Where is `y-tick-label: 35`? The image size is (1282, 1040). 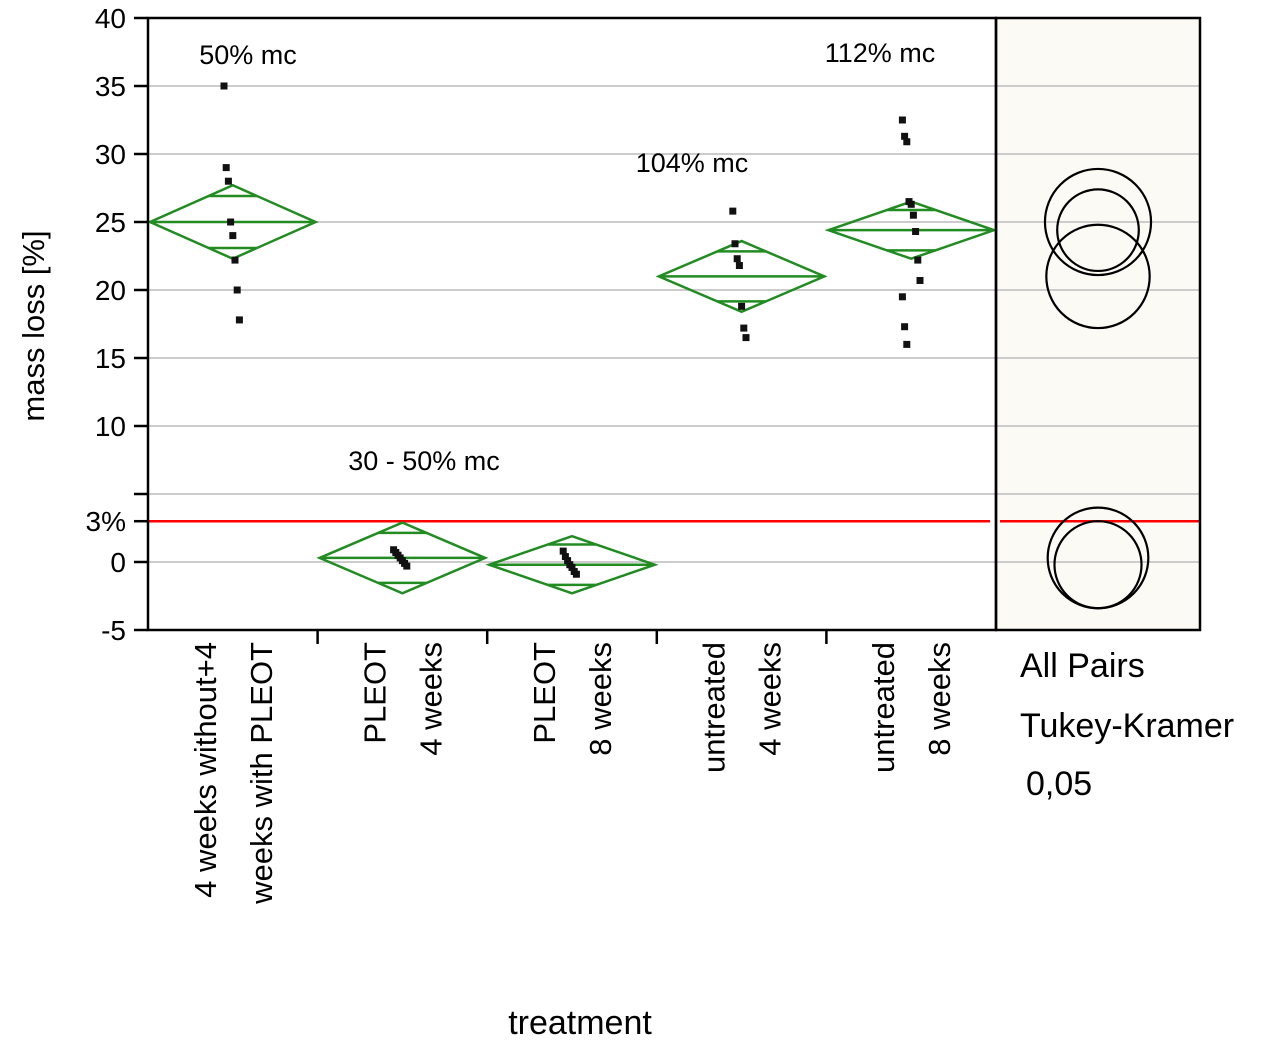
y-tick-label: 35 is located at coordinates (110, 86).